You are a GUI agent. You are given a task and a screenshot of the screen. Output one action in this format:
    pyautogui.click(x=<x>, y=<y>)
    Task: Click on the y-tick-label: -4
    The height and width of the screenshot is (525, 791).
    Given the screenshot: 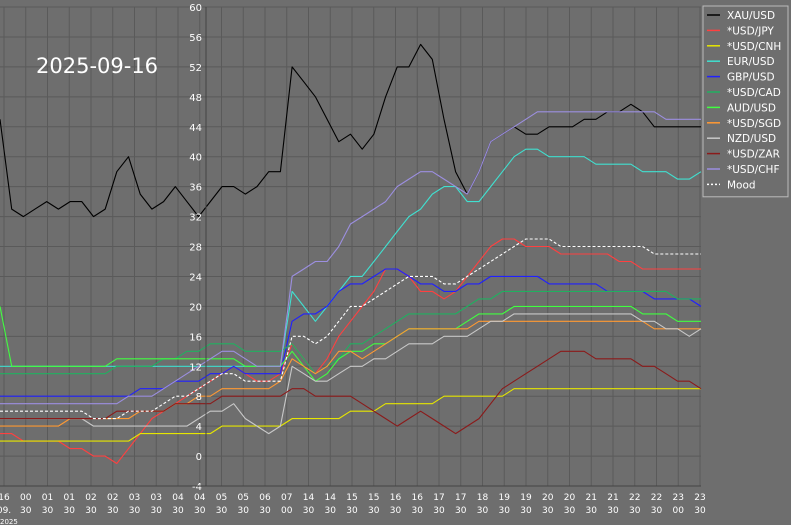 What is the action you would take?
    pyautogui.click(x=197, y=487)
    